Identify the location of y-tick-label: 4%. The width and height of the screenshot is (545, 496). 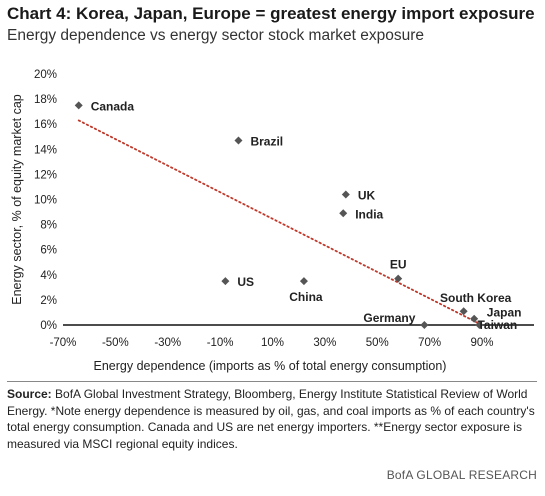
(48, 276).